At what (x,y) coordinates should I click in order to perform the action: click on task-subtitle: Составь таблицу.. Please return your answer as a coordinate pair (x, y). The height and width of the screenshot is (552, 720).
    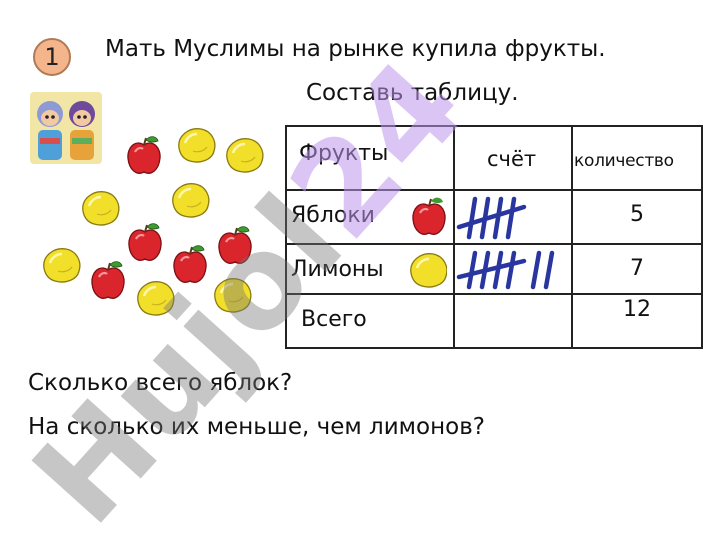
    Looking at the image, I should click on (412, 93).